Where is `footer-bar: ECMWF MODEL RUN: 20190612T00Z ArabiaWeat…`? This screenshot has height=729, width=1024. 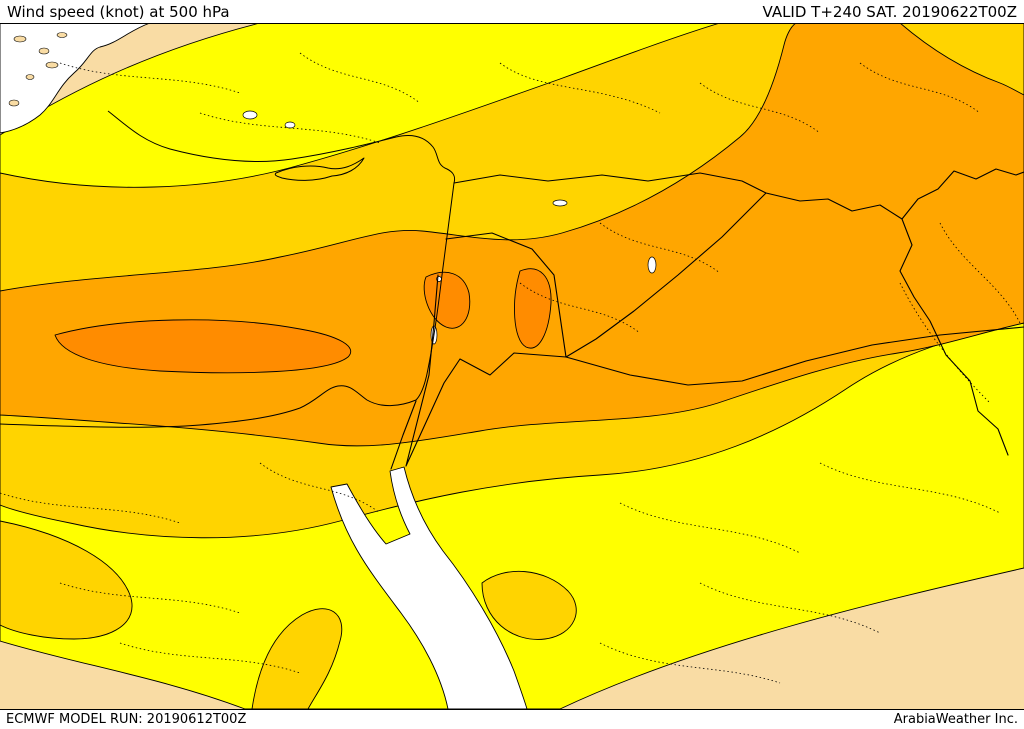 footer-bar: ECMWF MODEL RUN: 20190612T00Z ArabiaWeat… is located at coordinates (512, 719).